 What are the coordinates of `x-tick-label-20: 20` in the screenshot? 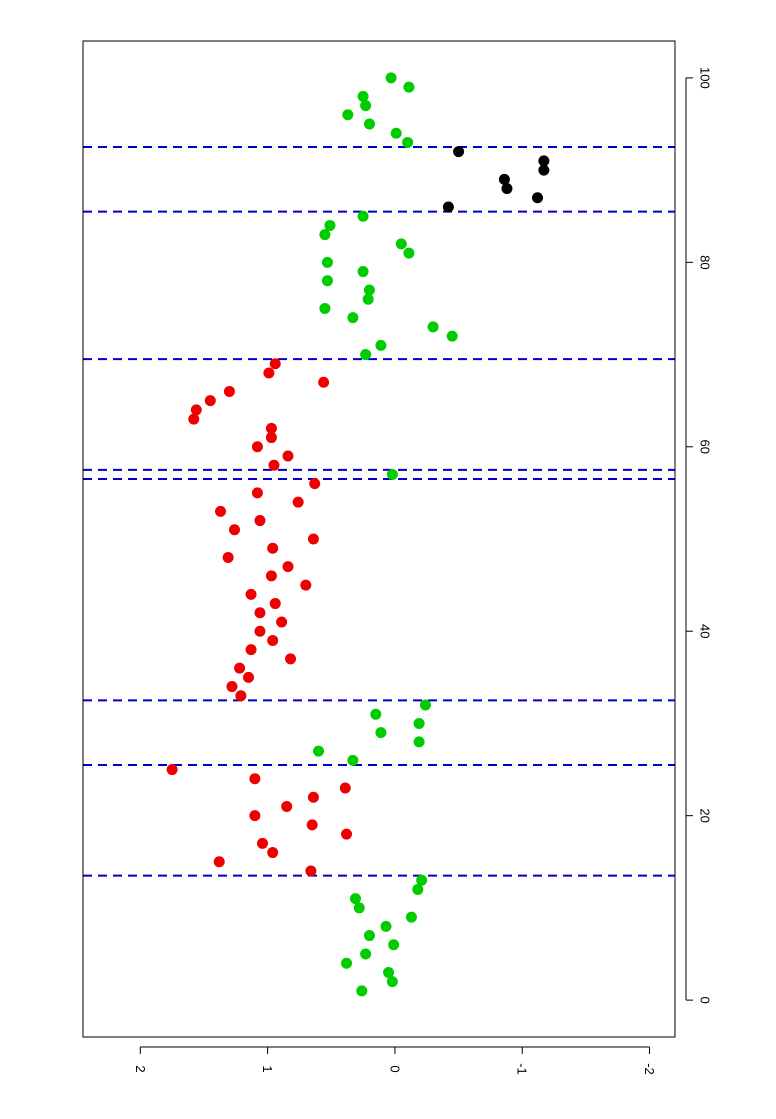 It's located at (705, 815).